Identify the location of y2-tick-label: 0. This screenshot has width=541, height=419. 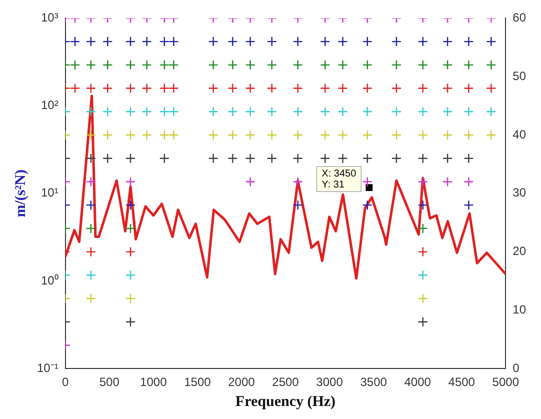
(516, 367).